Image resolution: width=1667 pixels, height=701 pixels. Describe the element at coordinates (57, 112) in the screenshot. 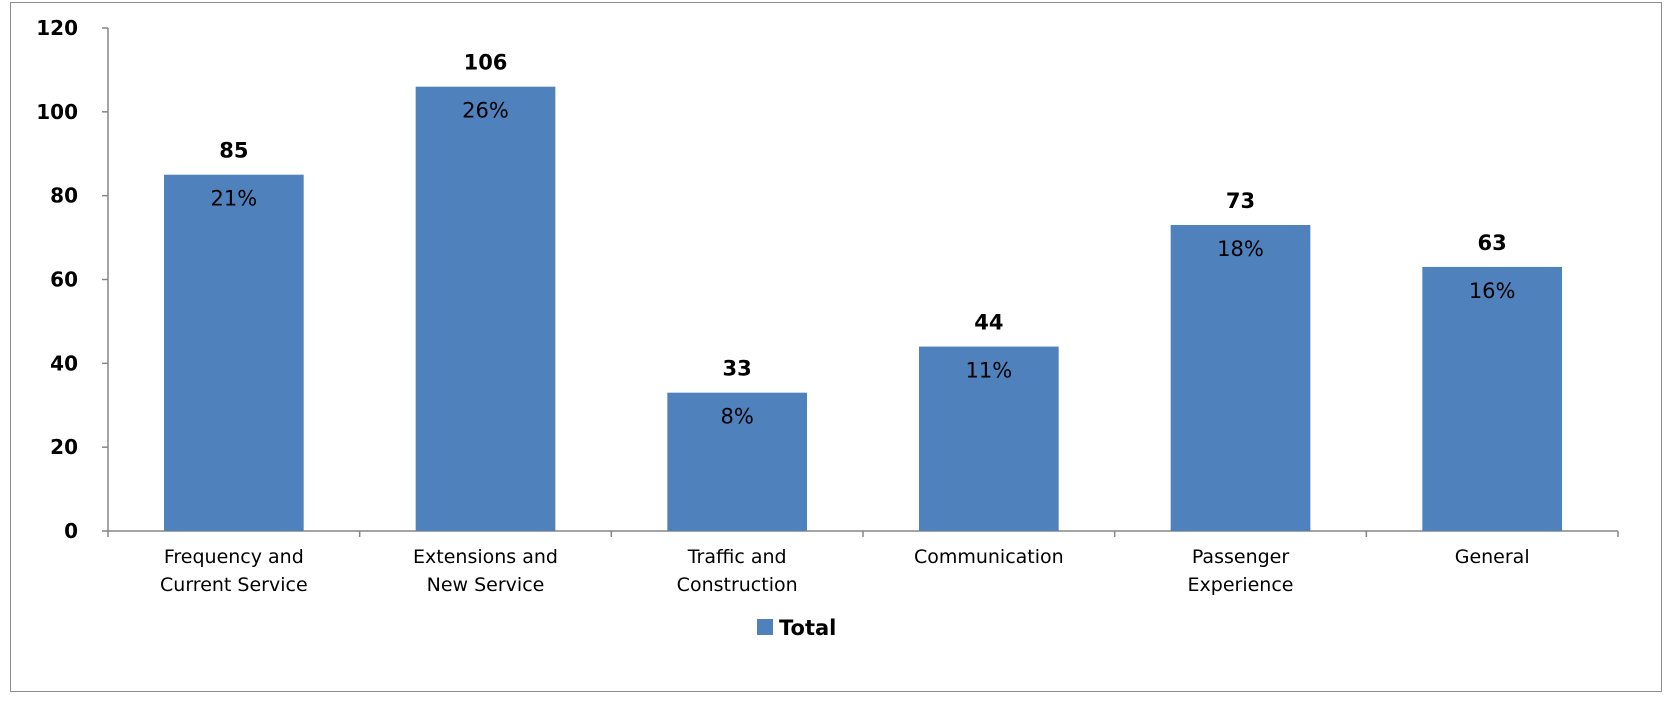

I see `y-tick-label: 100` at that location.